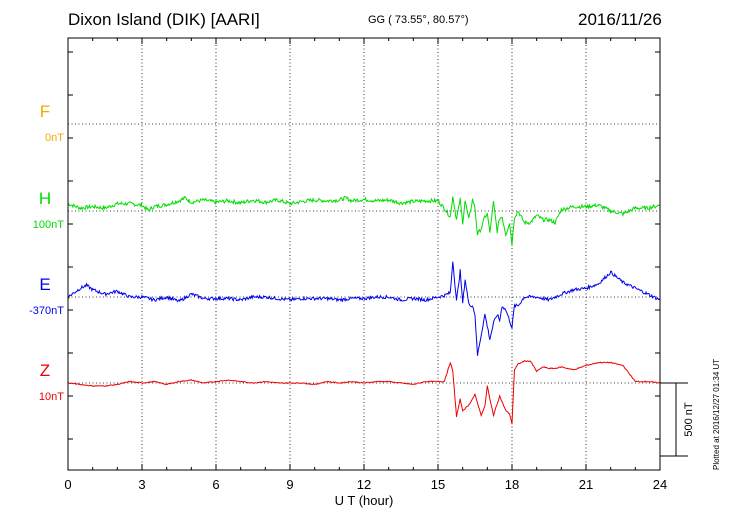  Describe the element at coordinates (48, 225) in the screenshot. I see `series-baseline-h: 100nT` at that location.